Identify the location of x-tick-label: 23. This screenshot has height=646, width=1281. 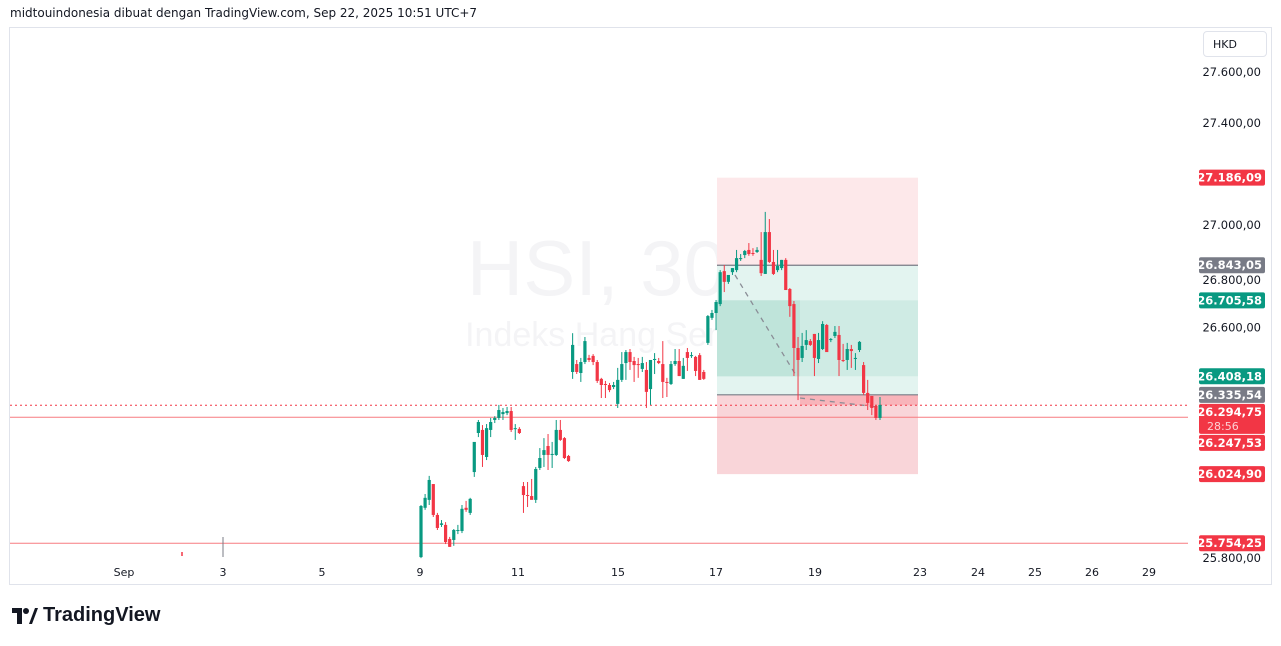
(920, 572).